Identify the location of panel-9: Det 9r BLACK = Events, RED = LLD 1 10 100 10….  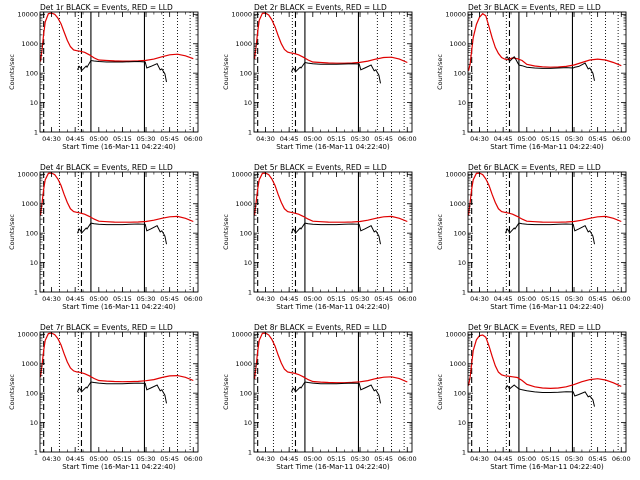
(533, 397).